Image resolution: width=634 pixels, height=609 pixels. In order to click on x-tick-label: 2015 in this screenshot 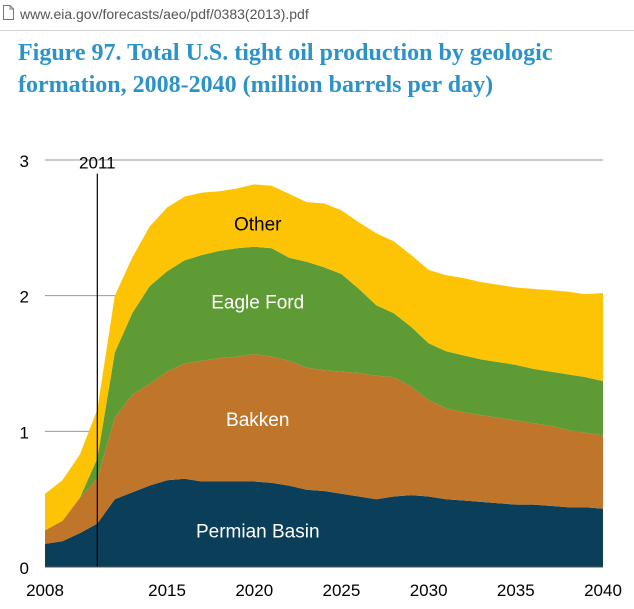, I will do `click(167, 590)`.